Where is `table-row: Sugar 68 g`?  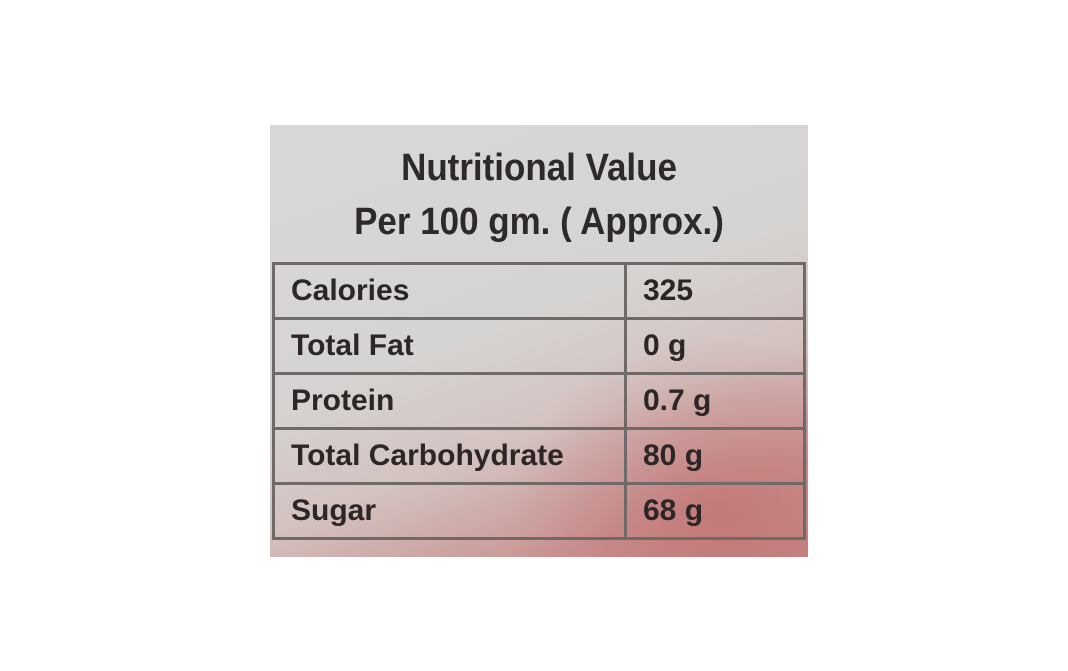 table-row: Sugar 68 g is located at coordinates (539, 511).